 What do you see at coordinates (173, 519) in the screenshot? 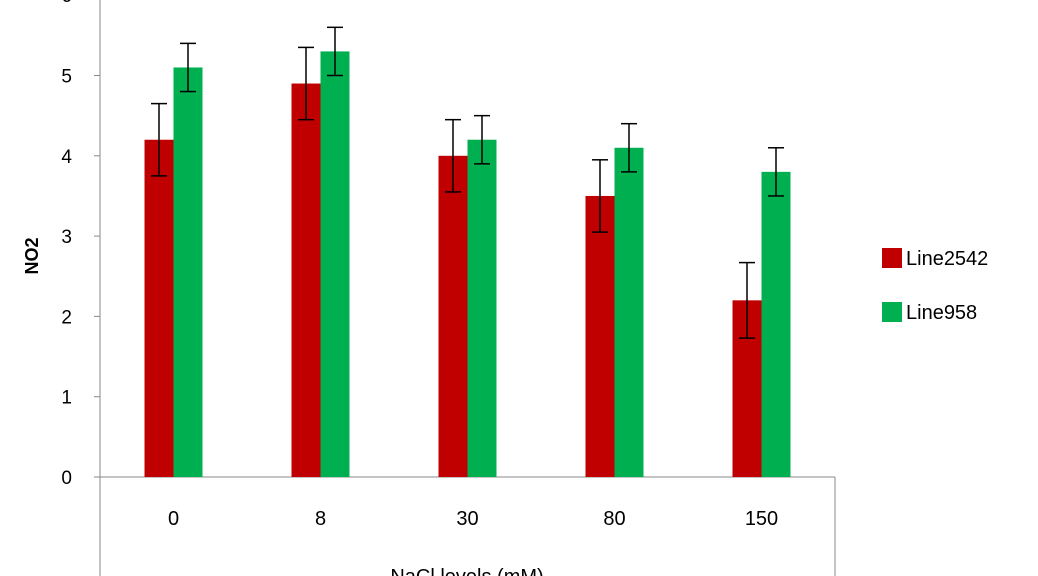
I see `x-tick-label: 0` at bounding box center [173, 519].